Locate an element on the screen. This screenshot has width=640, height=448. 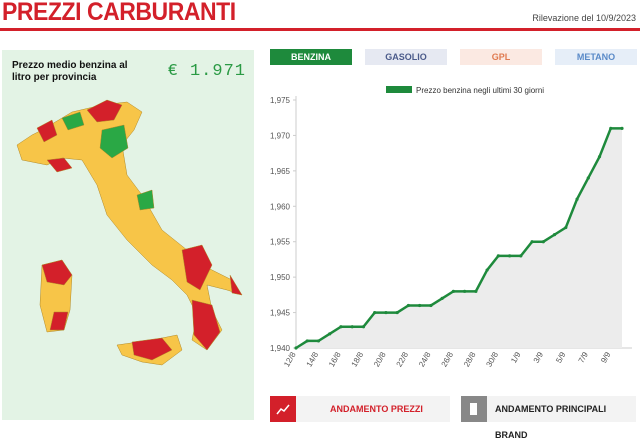
y-tick-label: 1,955 is located at coordinates (280, 242).